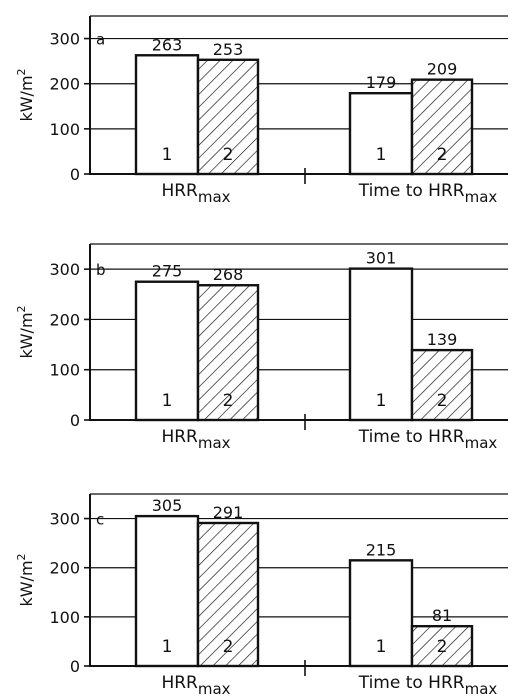 Image resolution: width=519 pixels, height=697 pixels. What do you see at coordinates (167, 505) in the screenshot?
I see `value-label: 305` at bounding box center [167, 505].